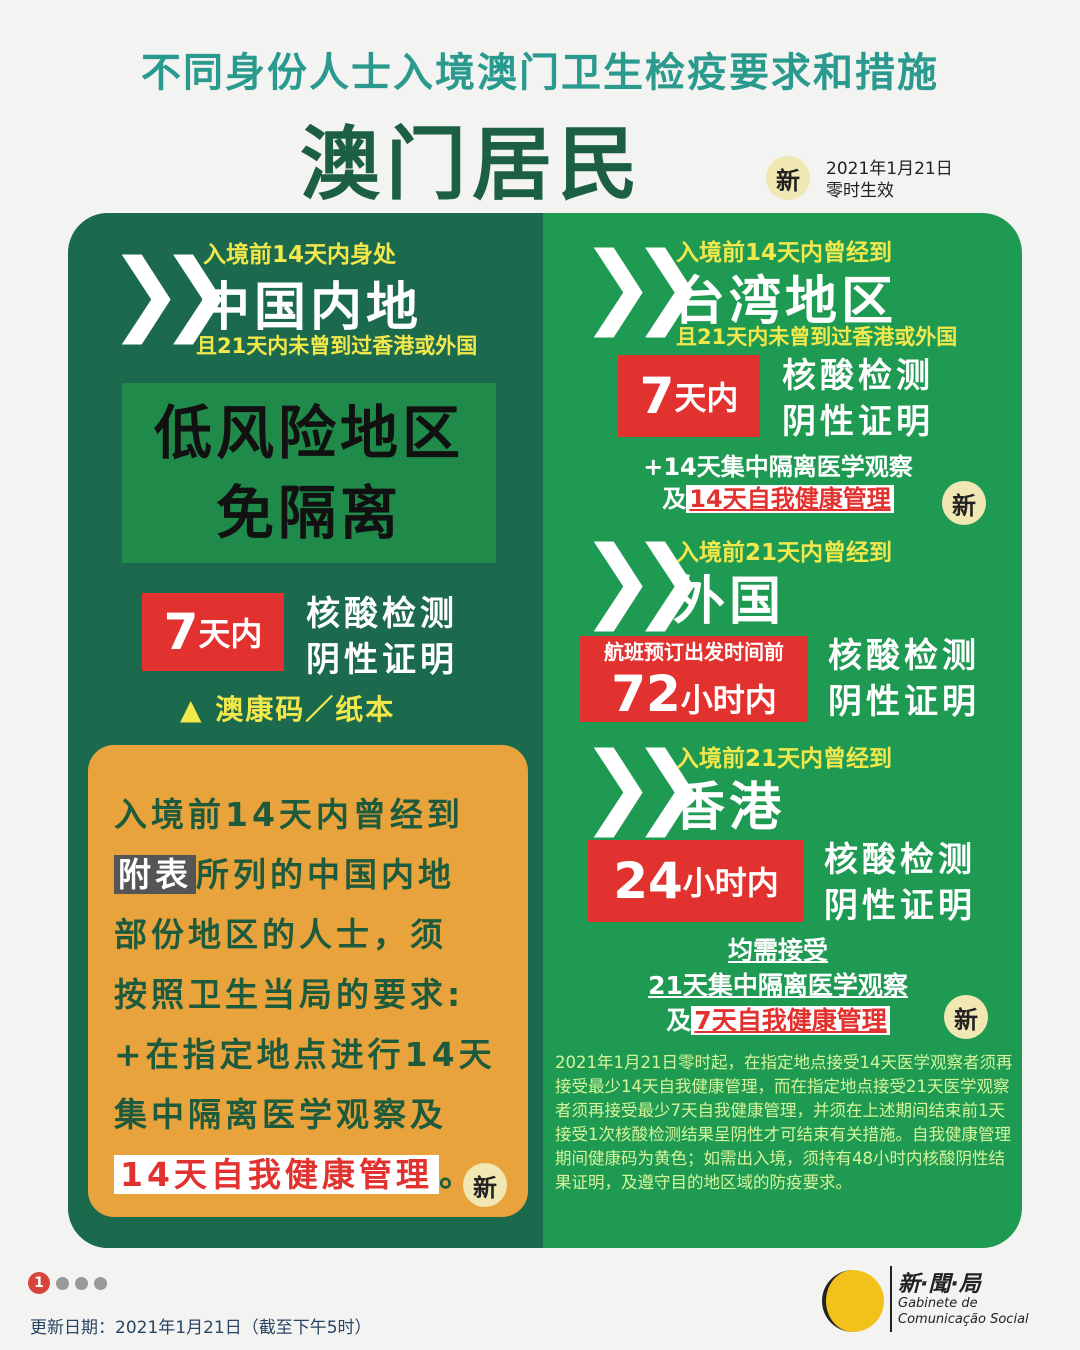 The image size is (1080, 1350). I want to click on logo-text: Gabinete de, so click(938, 1303).